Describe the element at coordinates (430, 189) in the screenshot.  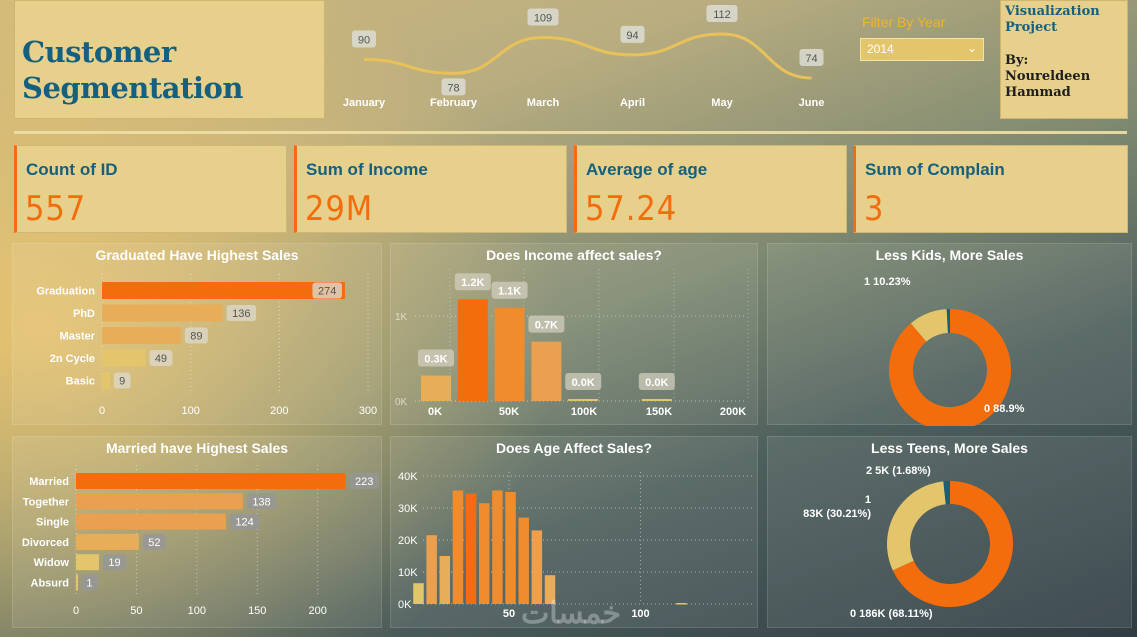
I see `kpi-card-sum-income: Sum of Income 29M` at that location.